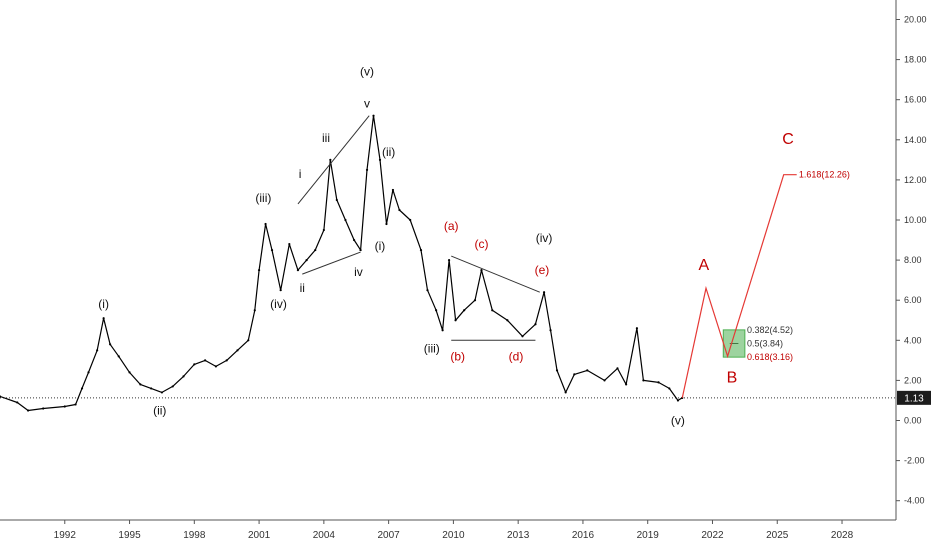  I want to click on x-tick-label: 2028, so click(842, 535).